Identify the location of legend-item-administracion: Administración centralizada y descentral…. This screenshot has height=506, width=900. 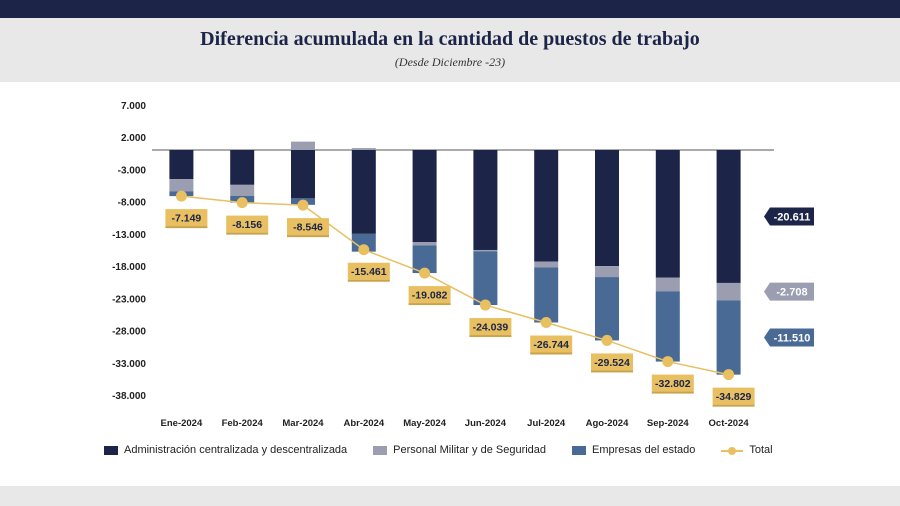
(225, 450).